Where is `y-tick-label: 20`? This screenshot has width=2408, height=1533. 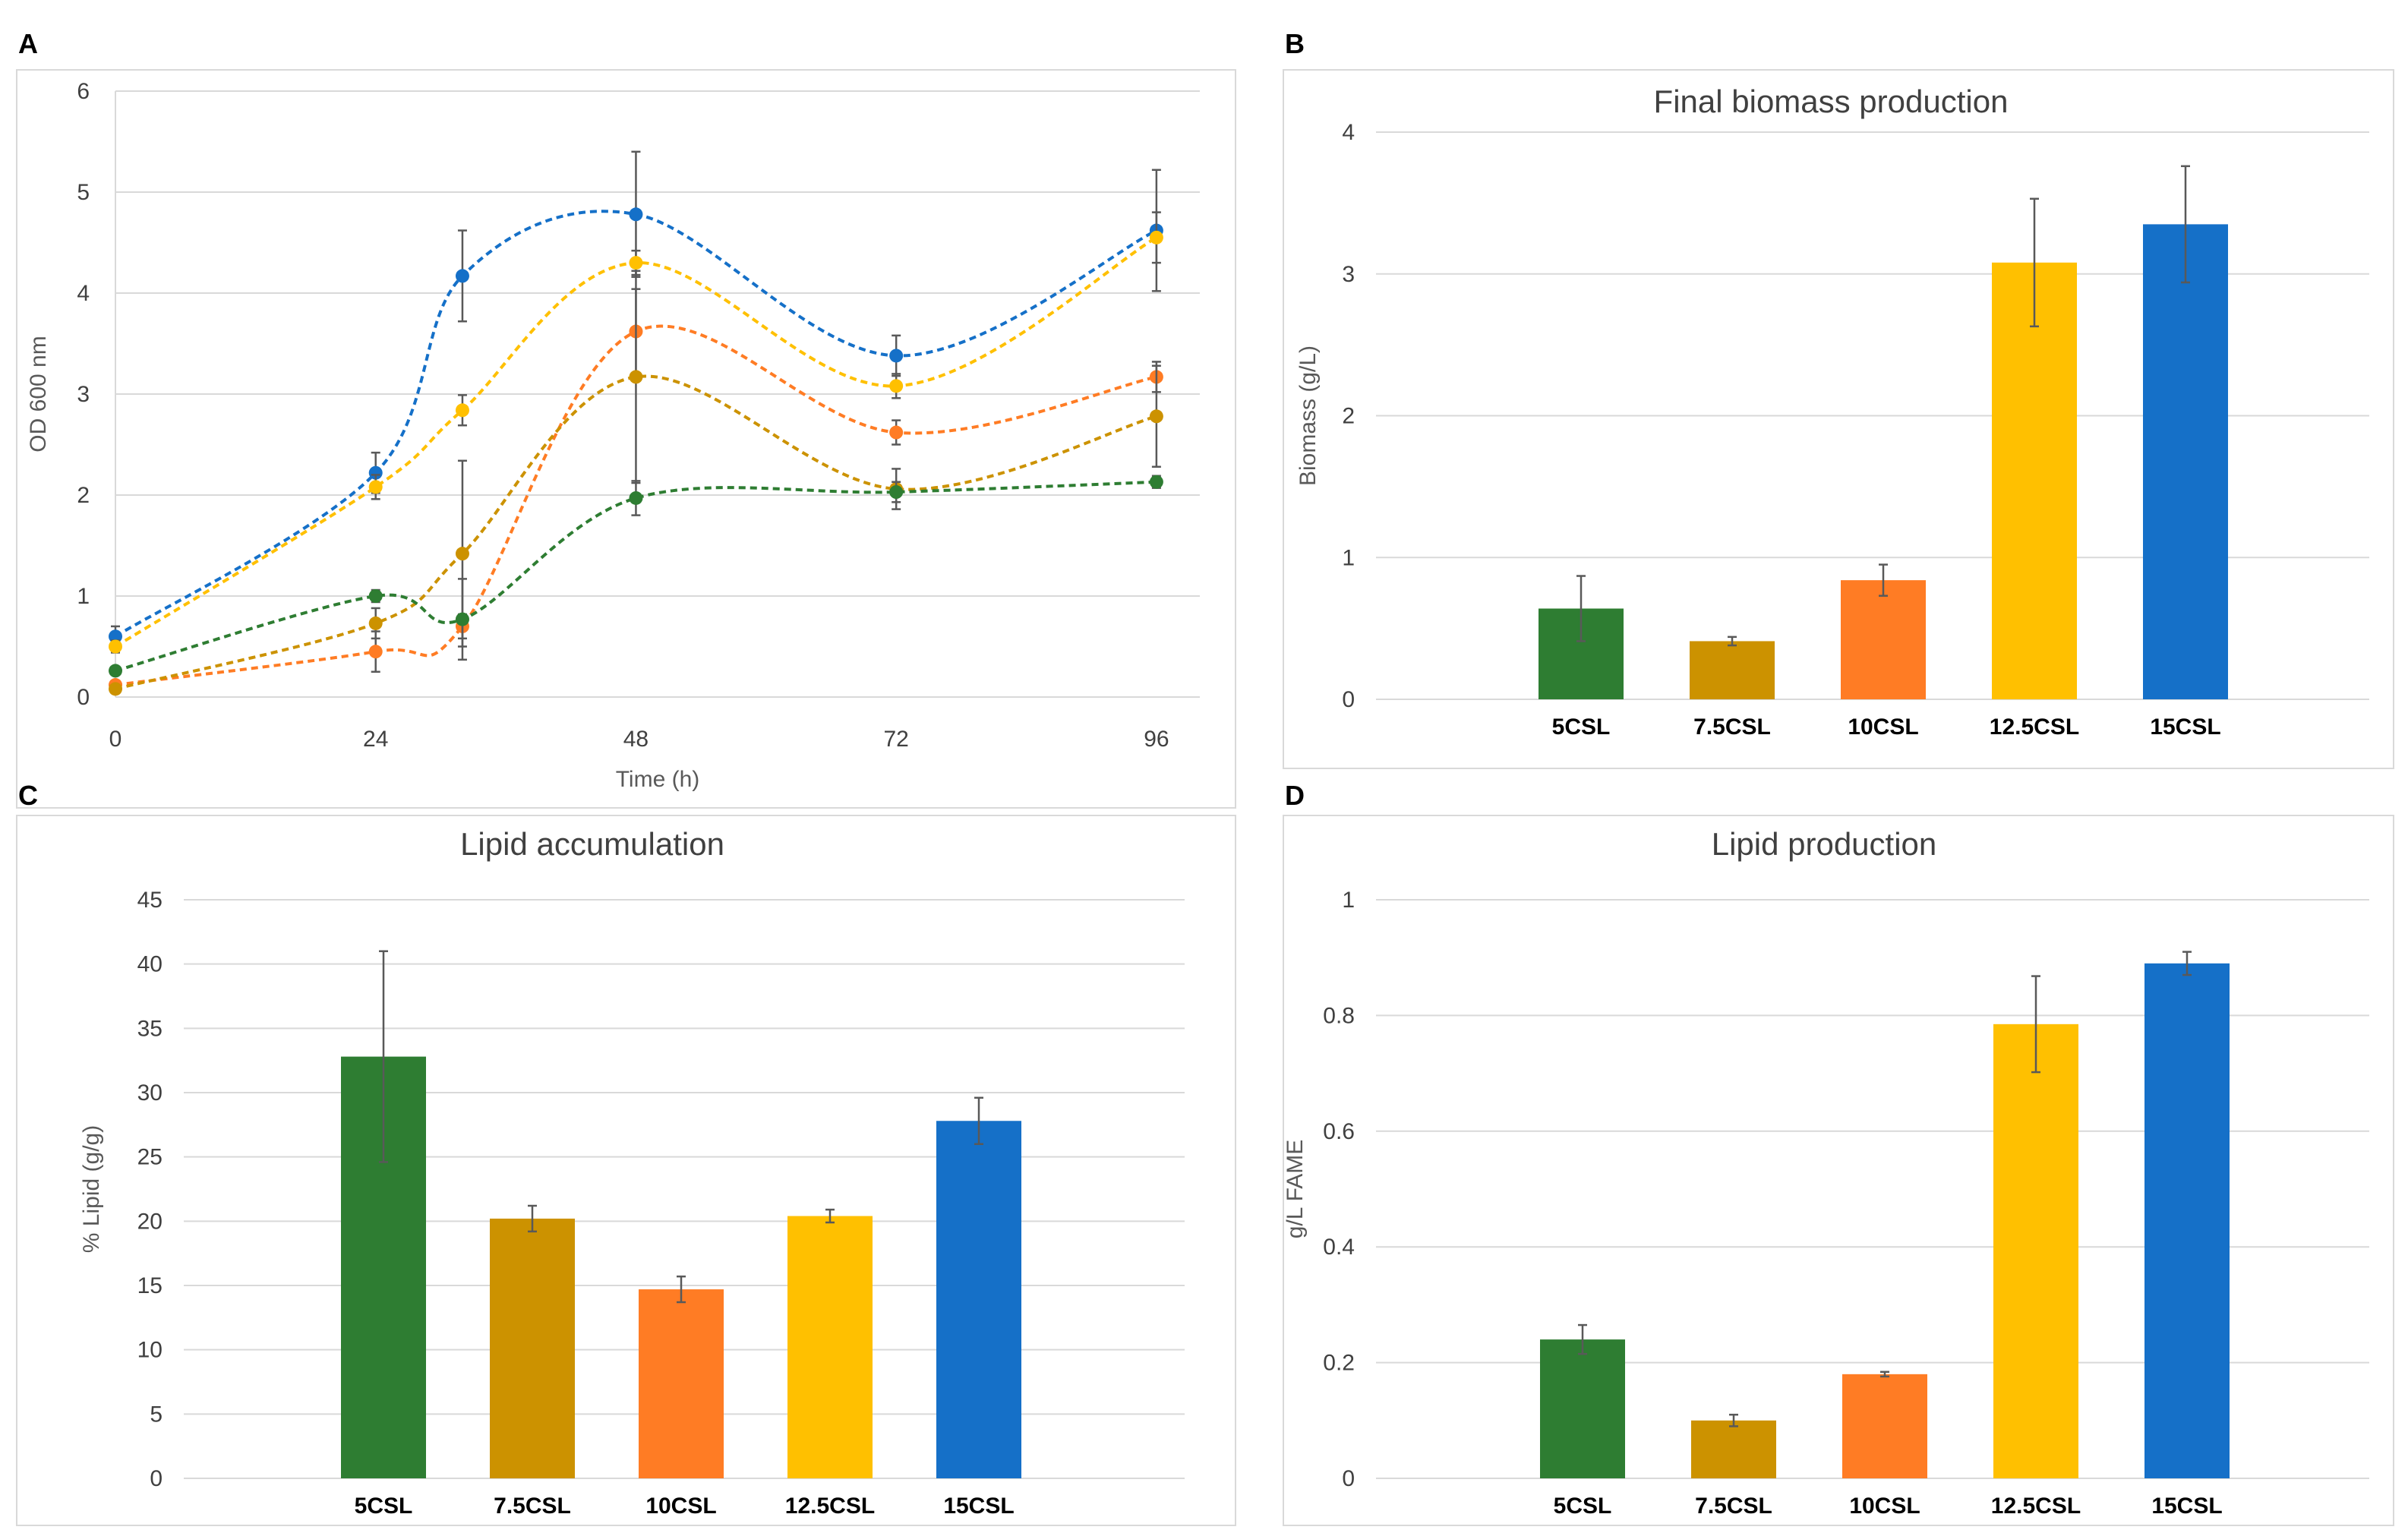
y-tick-label: 20 is located at coordinates (150, 1221).